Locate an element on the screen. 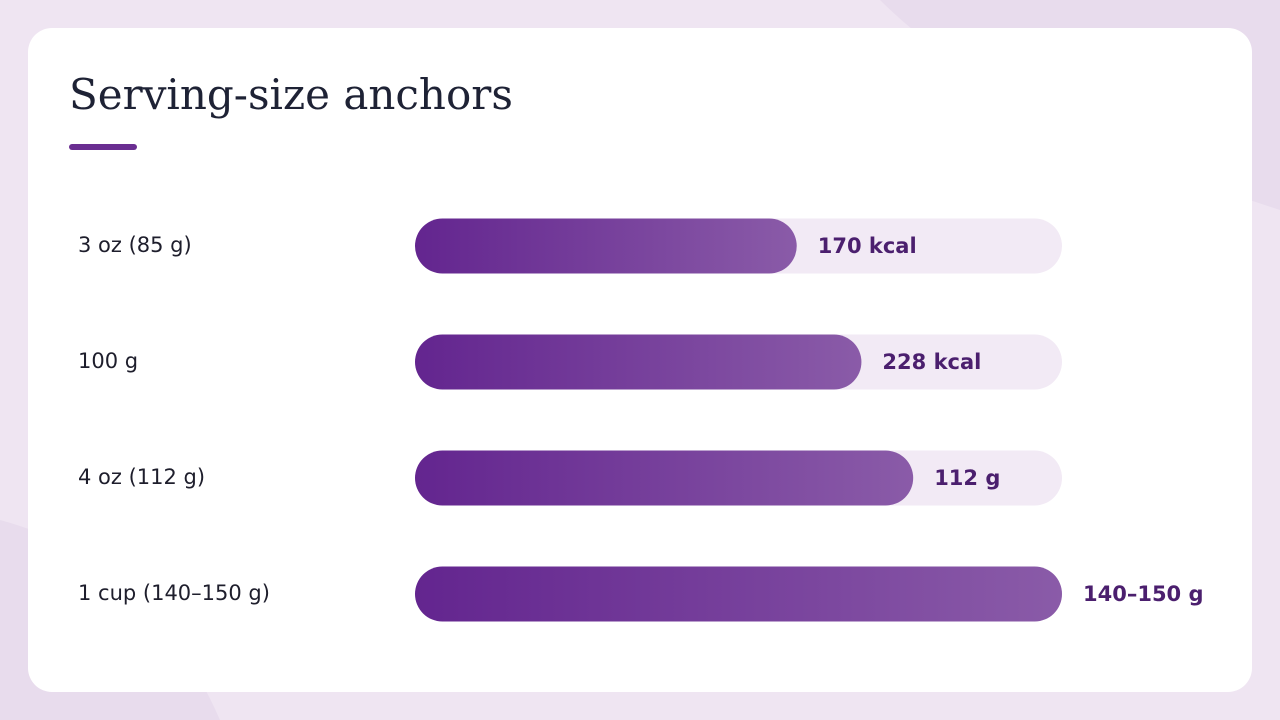 Image resolution: width=1280 pixels, height=720 pixels. category-label: 1 cup (140–150 g) is located at coordinates (174, 593).